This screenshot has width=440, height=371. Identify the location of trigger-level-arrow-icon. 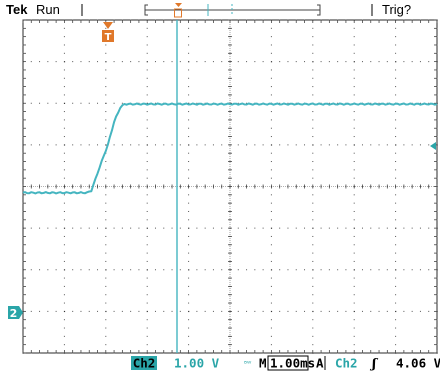
(433, 146).